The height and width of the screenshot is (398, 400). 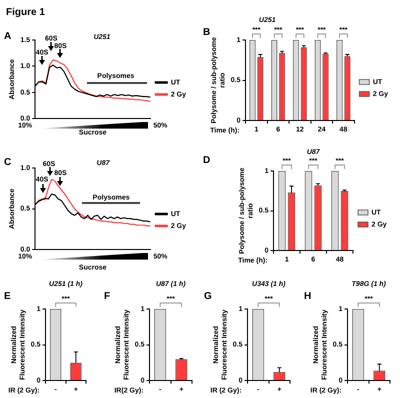 I want to click on text: E, so click(x=7, y=296).